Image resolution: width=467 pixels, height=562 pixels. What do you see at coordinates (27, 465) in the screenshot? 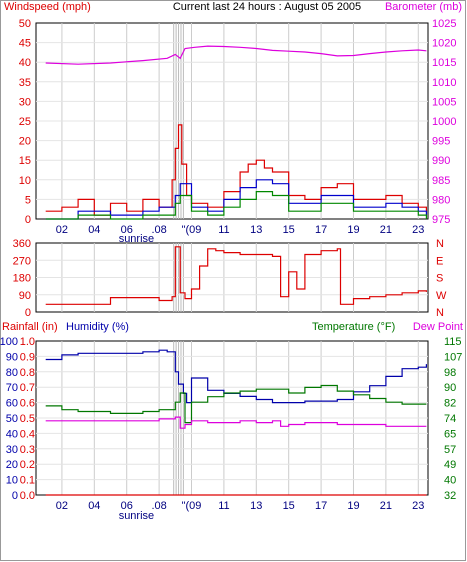
I see `axis-tick-label: 0.2` at bounding box center [27, 465].